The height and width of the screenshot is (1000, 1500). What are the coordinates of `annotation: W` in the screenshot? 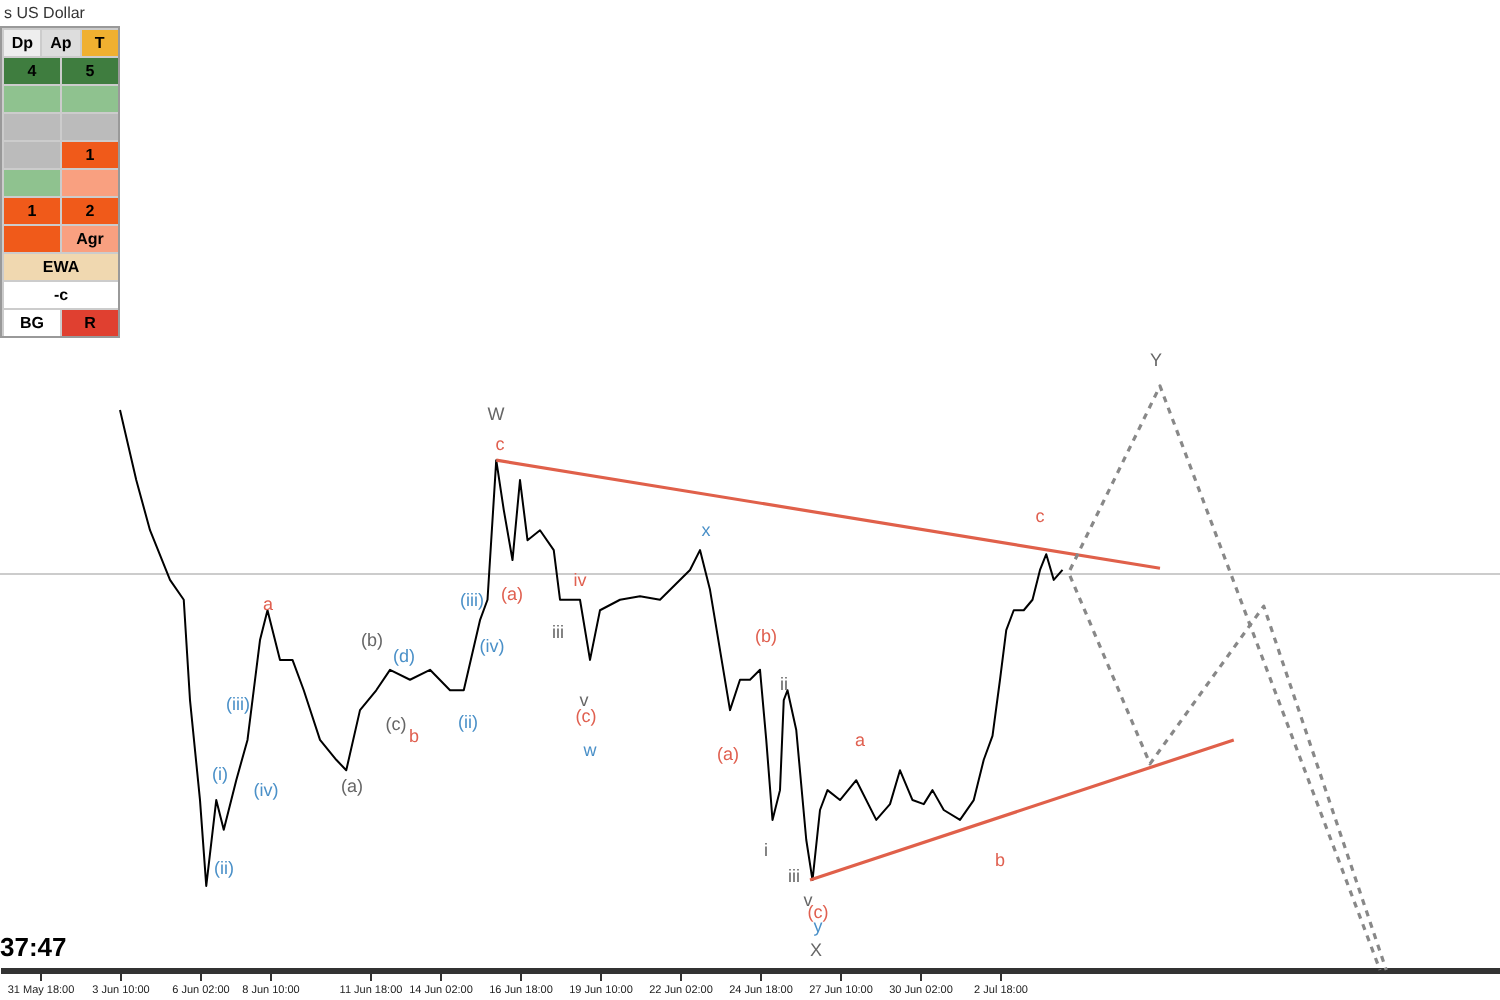 It's located at (496, 414).